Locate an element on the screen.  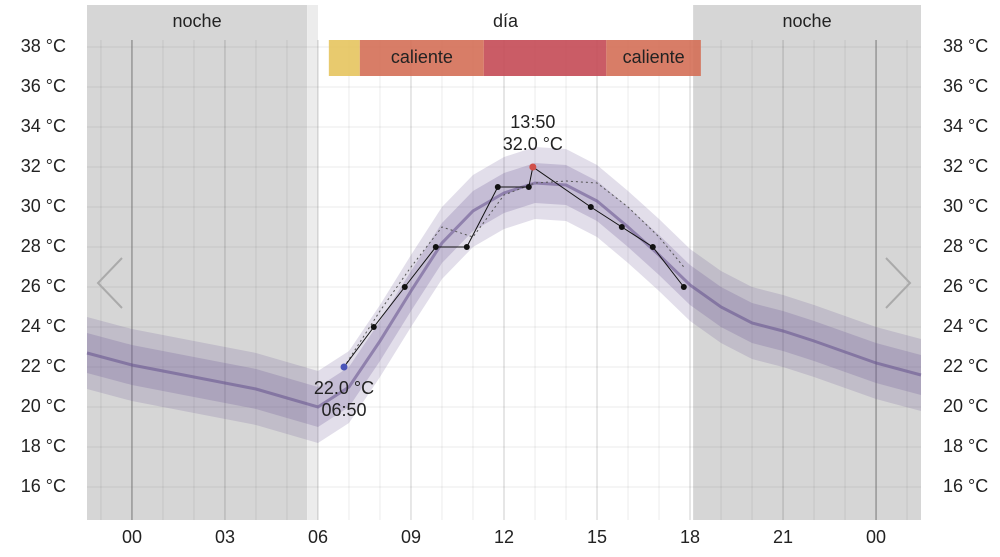
x-tick-label: 09 is located at coordinates (411, 537).